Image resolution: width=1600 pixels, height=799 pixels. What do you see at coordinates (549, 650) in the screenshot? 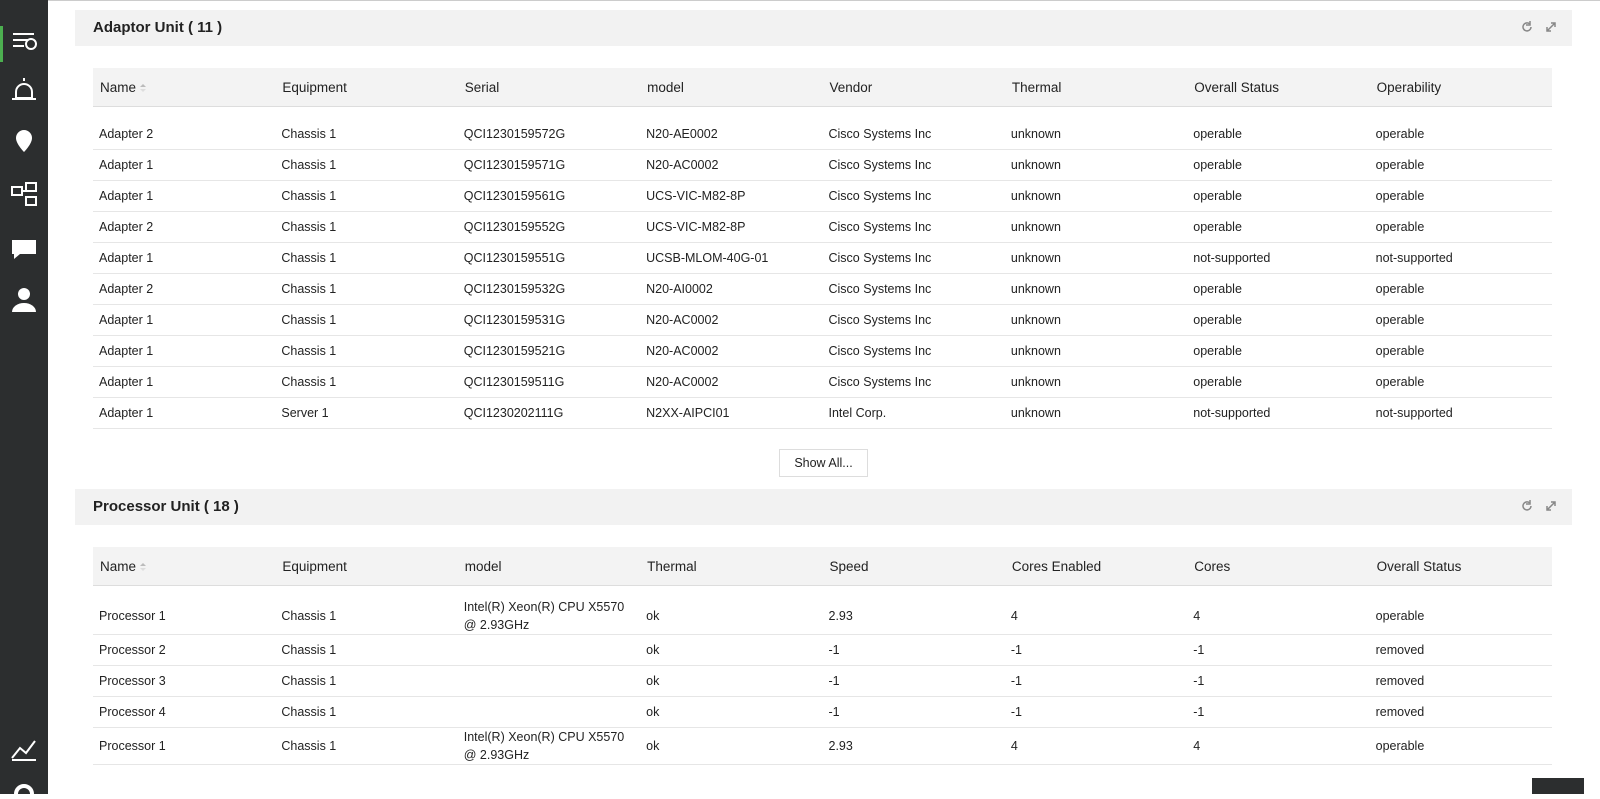
I see `table-cell` at bounding box center [549, 650].